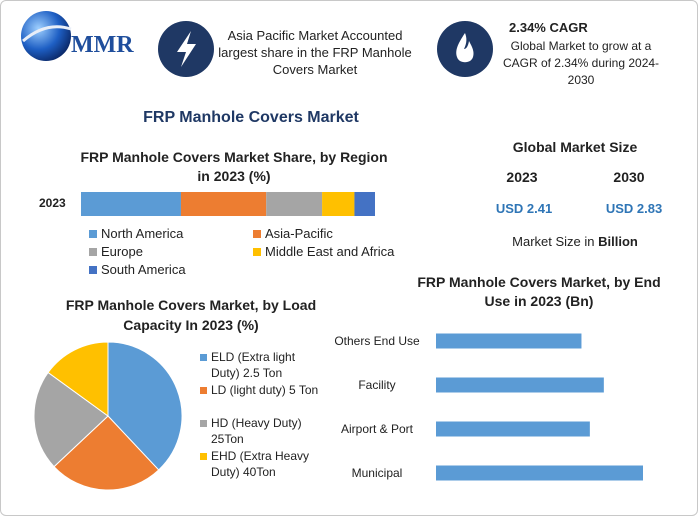  I want to click on market-size-title: Global Market Size, so click(575, 147).